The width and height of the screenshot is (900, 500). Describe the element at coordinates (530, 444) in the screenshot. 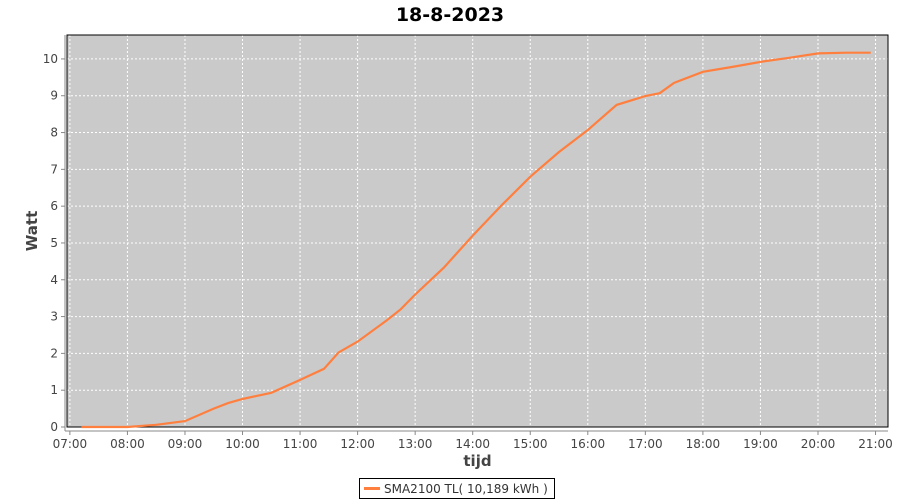

I see `x-tick-label: 15:00` at that location.